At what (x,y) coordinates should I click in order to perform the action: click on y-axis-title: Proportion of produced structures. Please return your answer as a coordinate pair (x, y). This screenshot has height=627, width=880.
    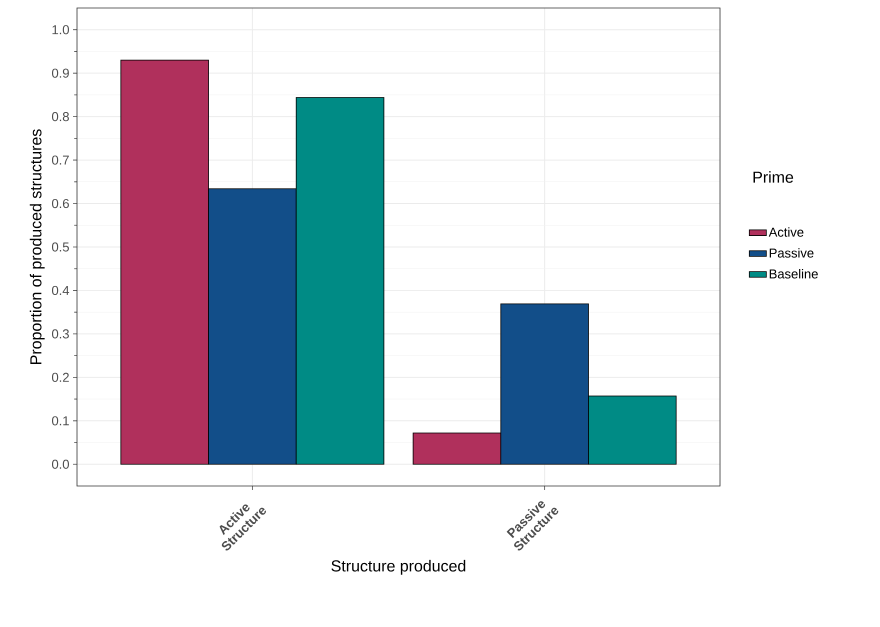
    Looking at the image, I should click on (37, 246).